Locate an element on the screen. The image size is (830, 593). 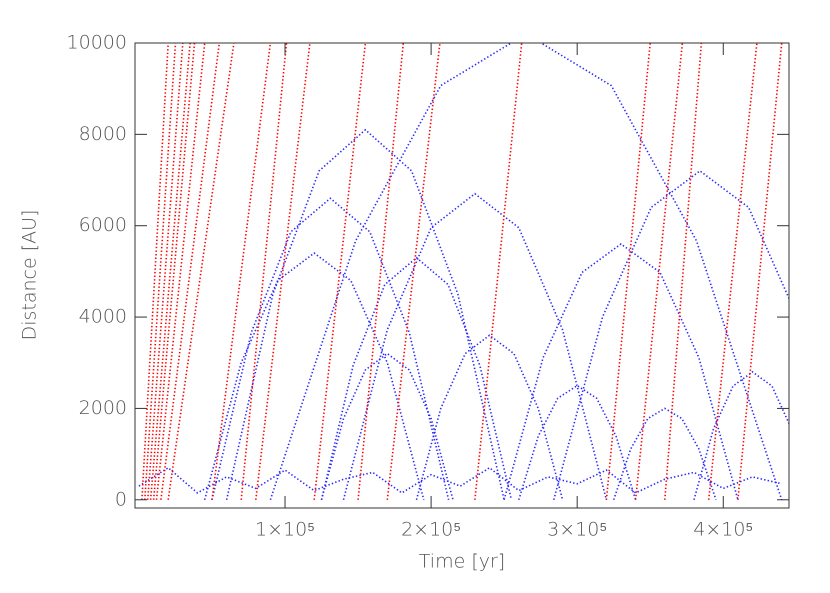
x-tick-label: 1×10⁵ is located at coordinates (285, 530).